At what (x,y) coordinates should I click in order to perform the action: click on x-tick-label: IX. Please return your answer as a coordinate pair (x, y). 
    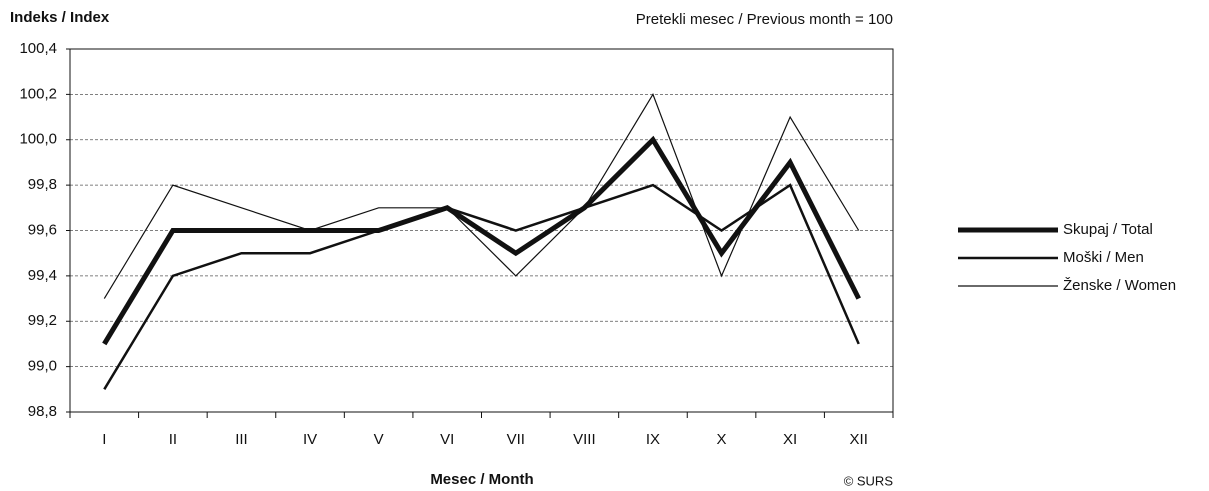
    Looking at the image, I should click on (653, 439).